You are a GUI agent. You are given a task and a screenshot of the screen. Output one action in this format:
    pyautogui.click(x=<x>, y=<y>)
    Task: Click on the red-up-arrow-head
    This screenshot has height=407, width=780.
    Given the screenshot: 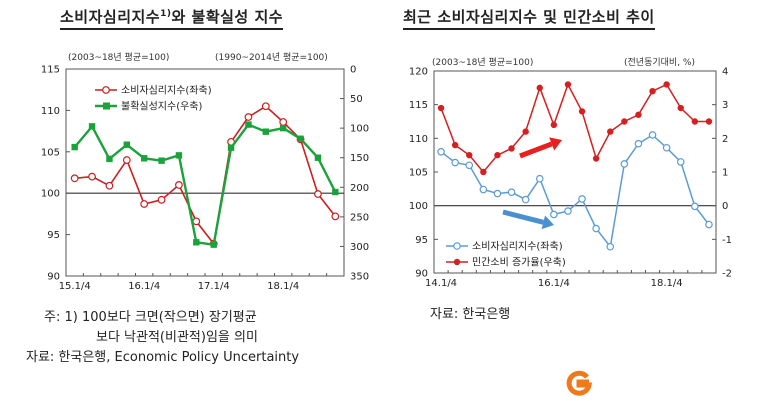 What is the action you would take?
    pyautogui.click(x=555, y=144)
    